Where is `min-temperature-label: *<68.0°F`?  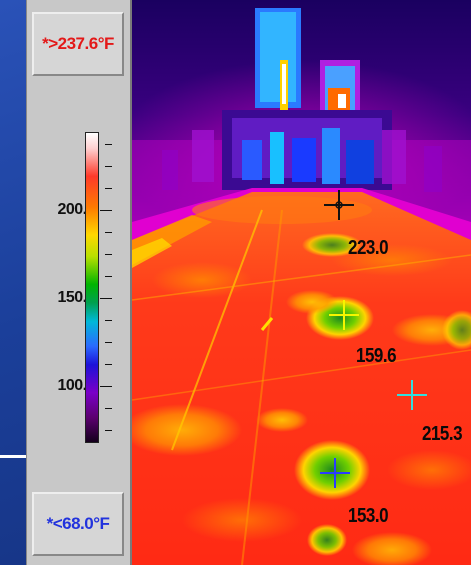
min-temperature-label: *<68.0°F is located at coordinates (78, 523).